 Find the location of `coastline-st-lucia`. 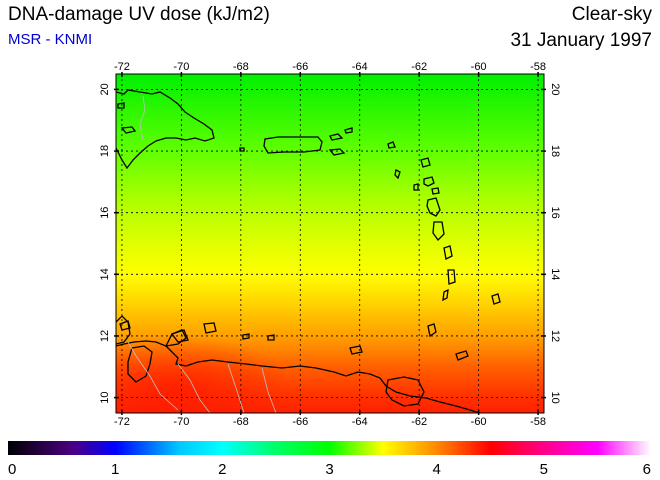

coastline-st-lucia is located at coordinates (448, 252).